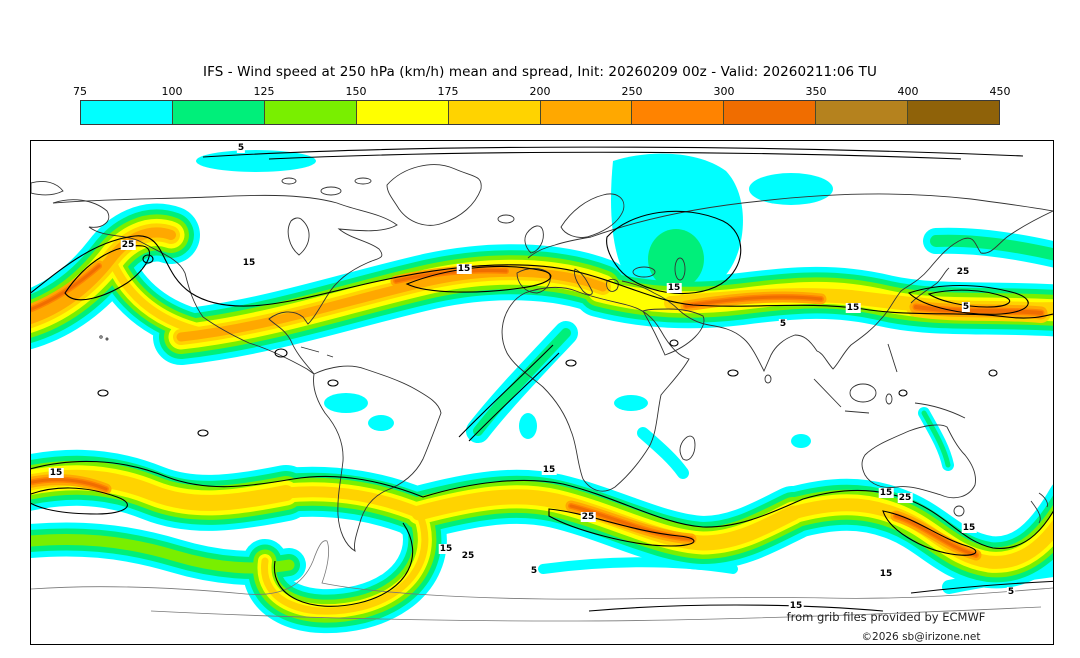 The width and height of the screenshot is (1080, 658). I want to click on colorbar-tick-450: 450, so click(1000, 91).